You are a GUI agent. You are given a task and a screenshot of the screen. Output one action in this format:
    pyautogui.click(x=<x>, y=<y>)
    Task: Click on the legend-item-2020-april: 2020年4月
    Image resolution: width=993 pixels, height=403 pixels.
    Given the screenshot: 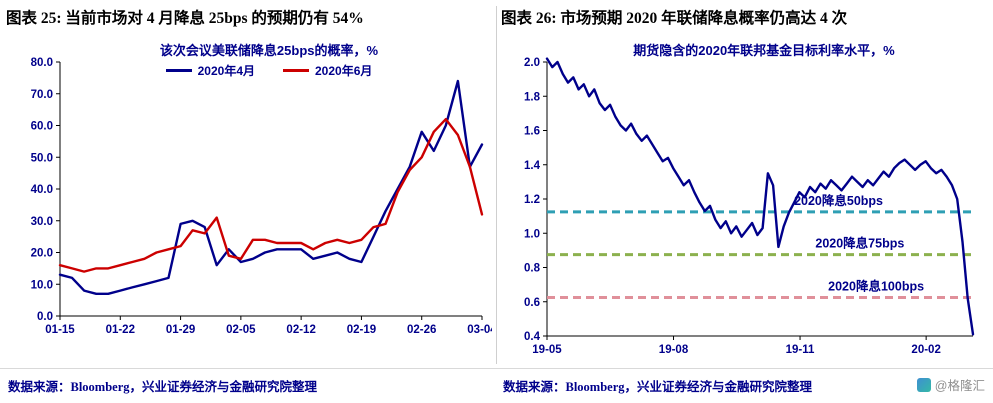 What is the action you would take?
    pyautogui.click(x=210, y=70)
    